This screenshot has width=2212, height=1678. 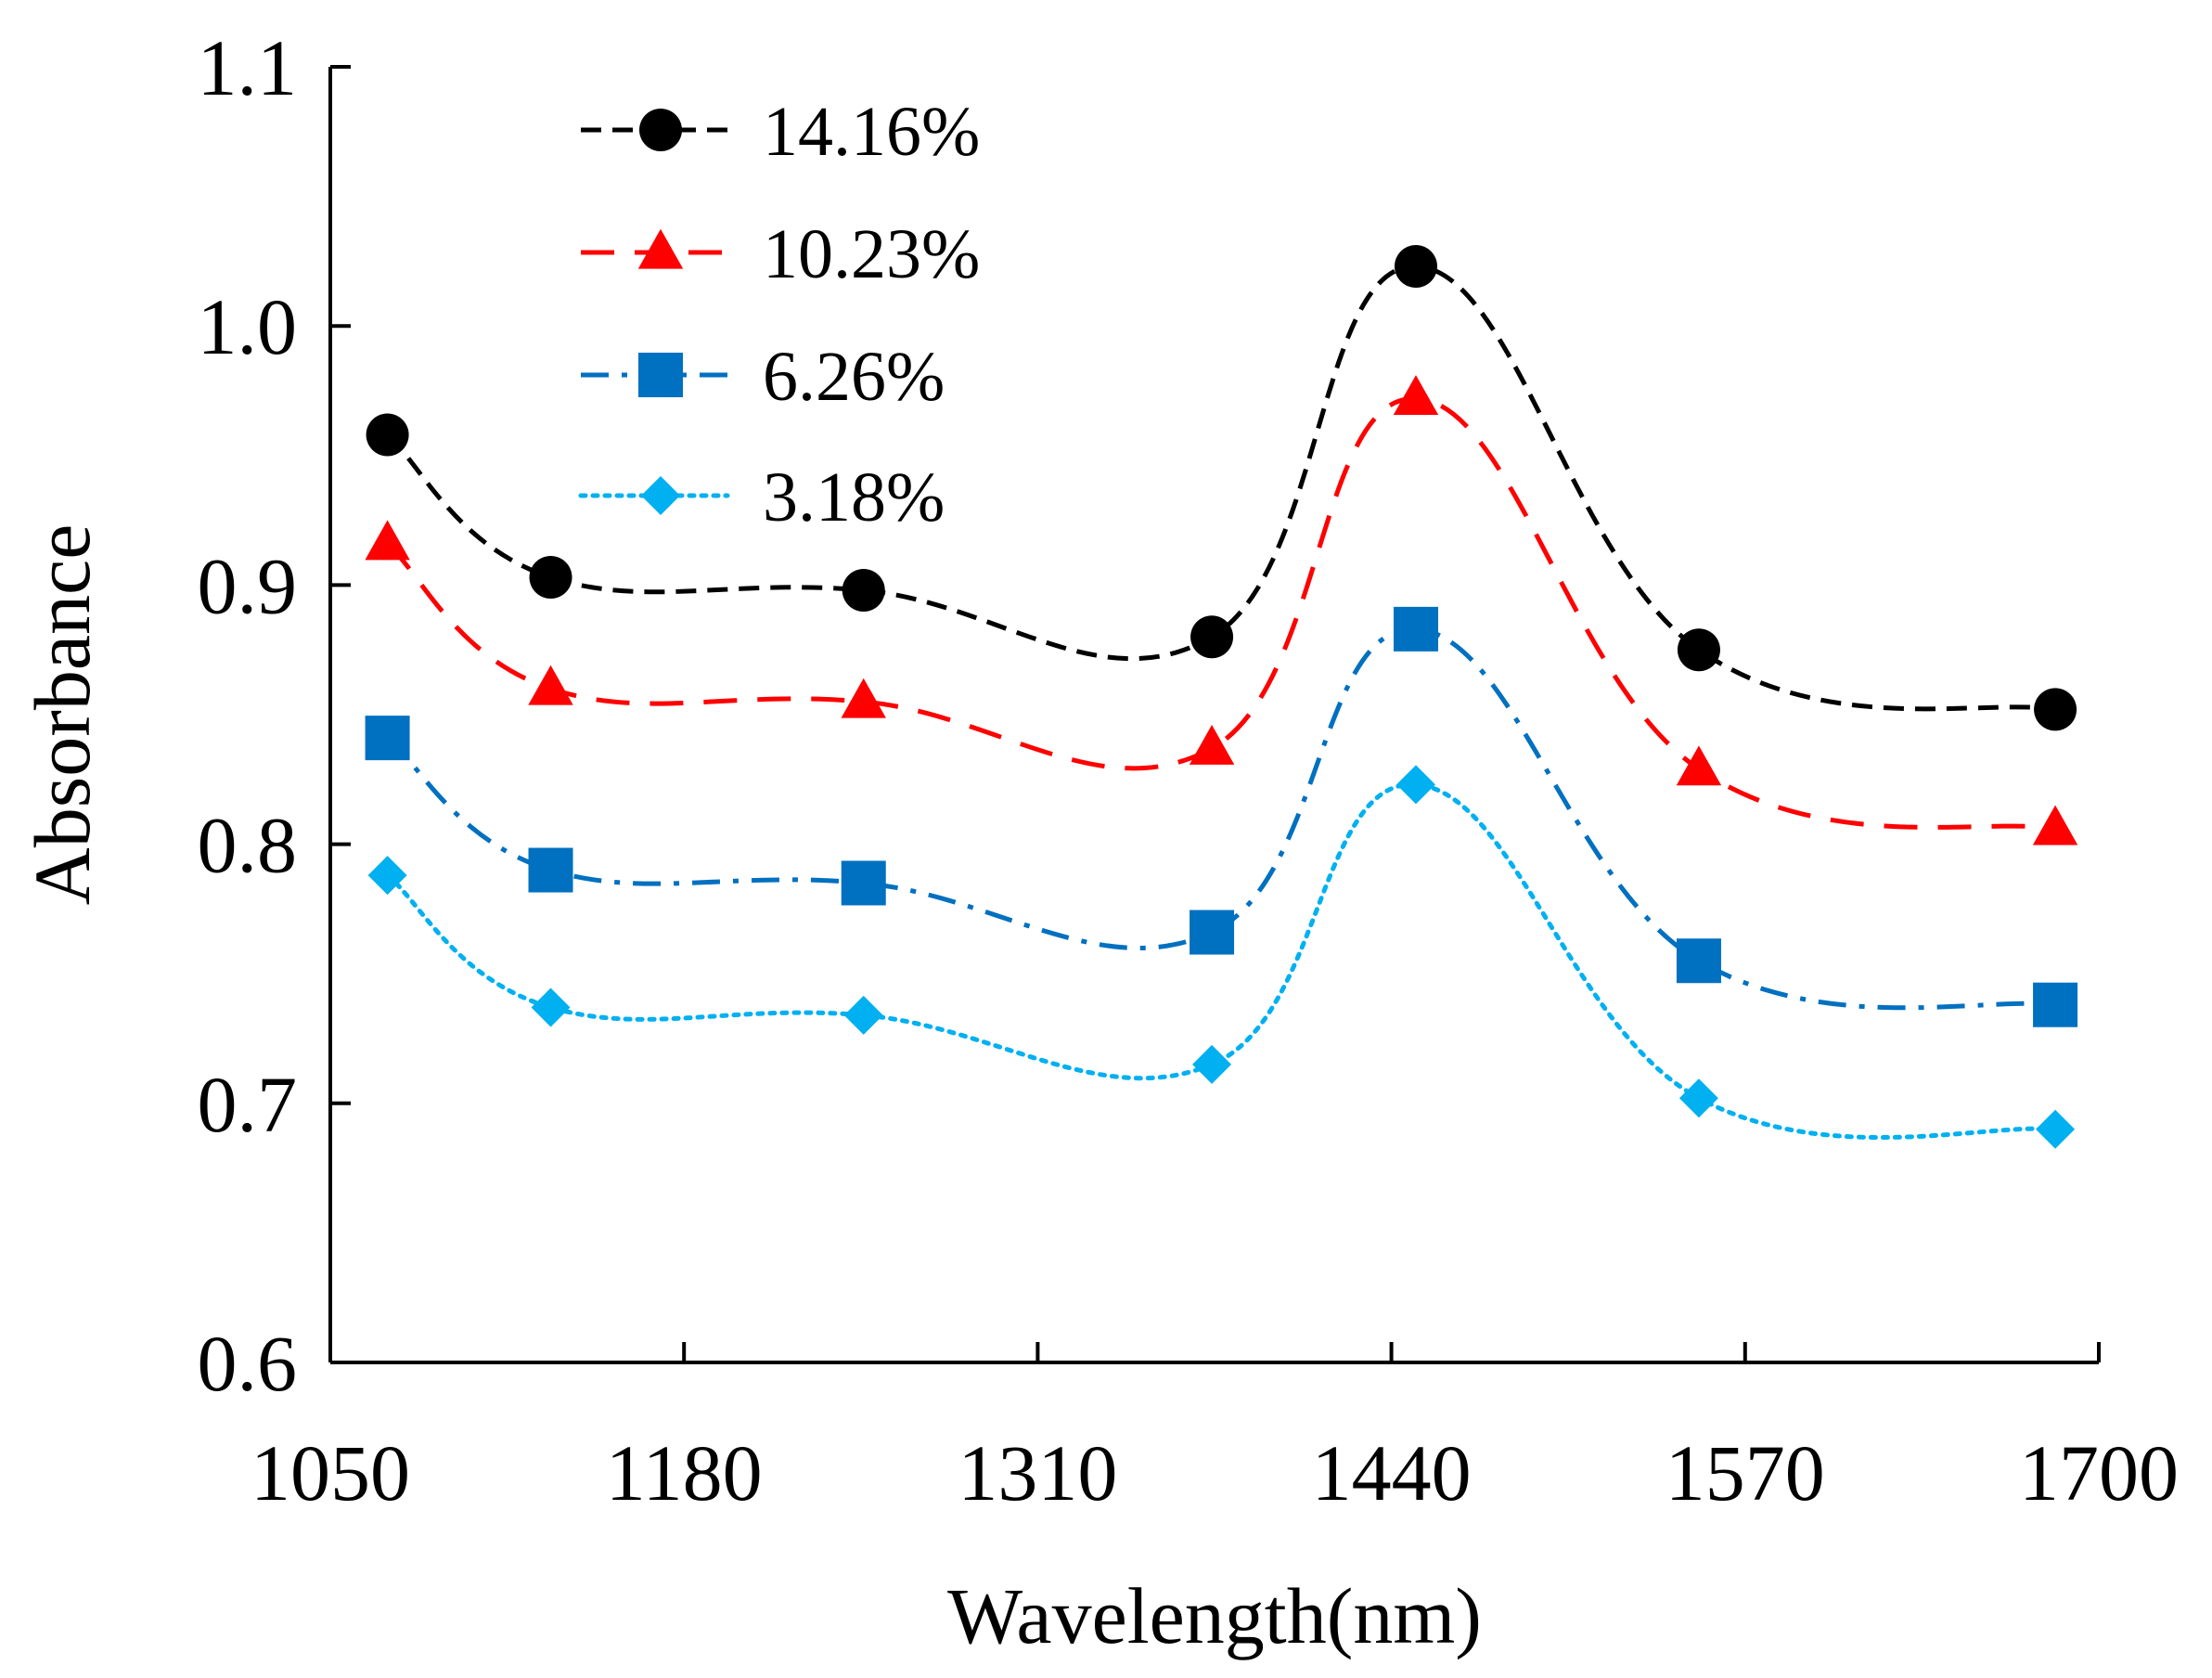 What do you see at coordinates (248, 1363) in the screenshot?
I see `y-tick-label: 0.6` at bounding box center [248, 1363].